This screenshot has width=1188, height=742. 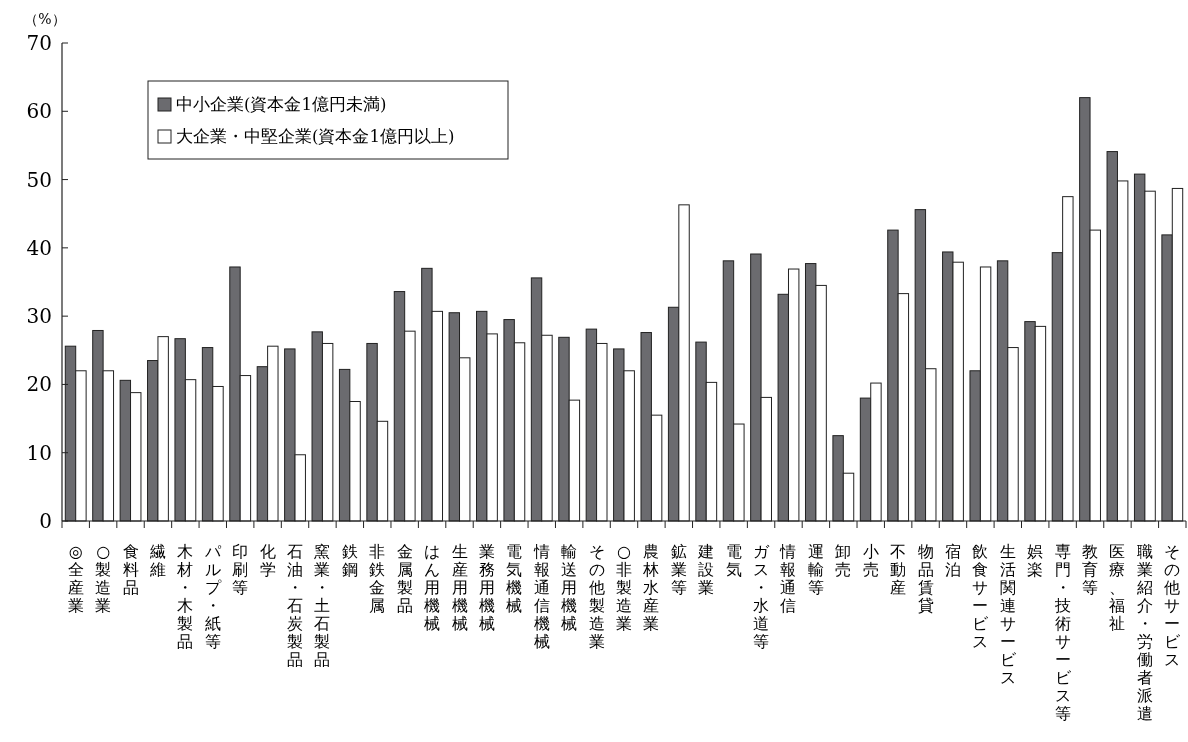 I want to click on x-tick-label: 金属製品, so click(x=404, y=578).